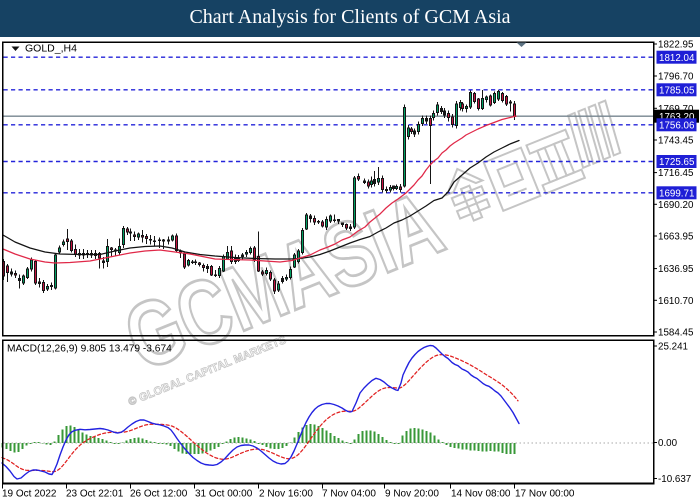 The width and height of the screenshot is (700, 500). I want to click on svg-text:Chart Analysis for Clients of: Chart Analysis for Clients of GCM Asia, so click(349, 17).